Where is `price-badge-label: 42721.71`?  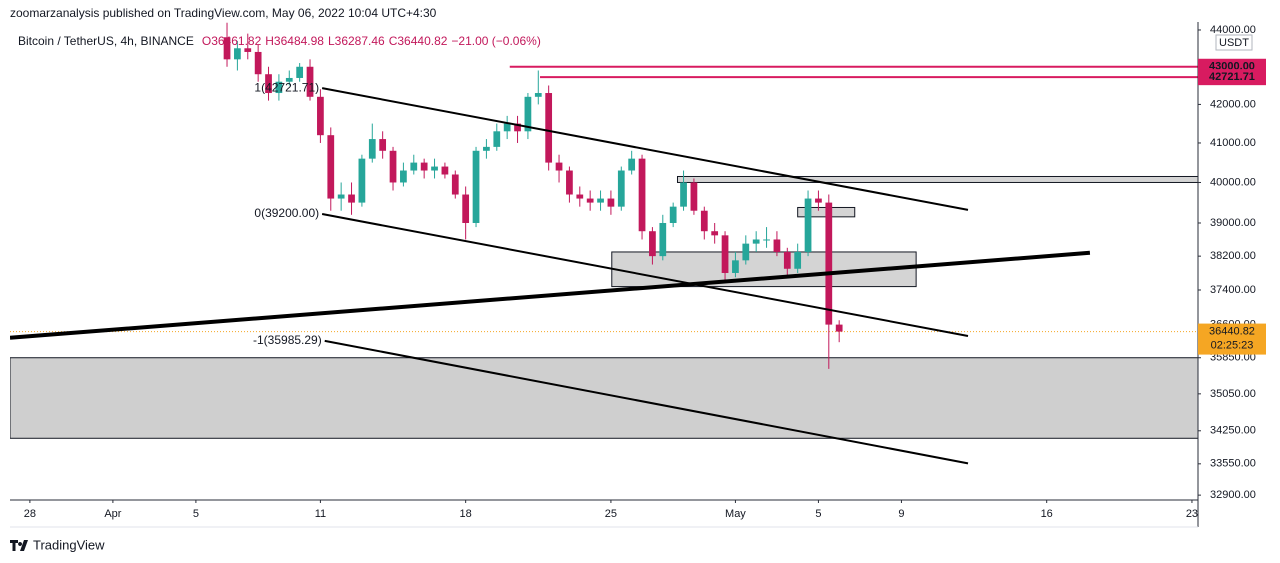 price-badge-label: 42721.71 is located at coordinates (1232, 77).